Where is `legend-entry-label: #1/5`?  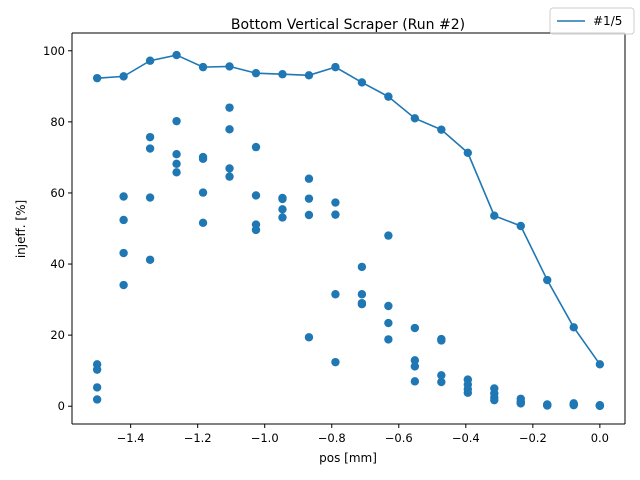 legend-entry-label: #1/5 is located at coordinates (607, 21).